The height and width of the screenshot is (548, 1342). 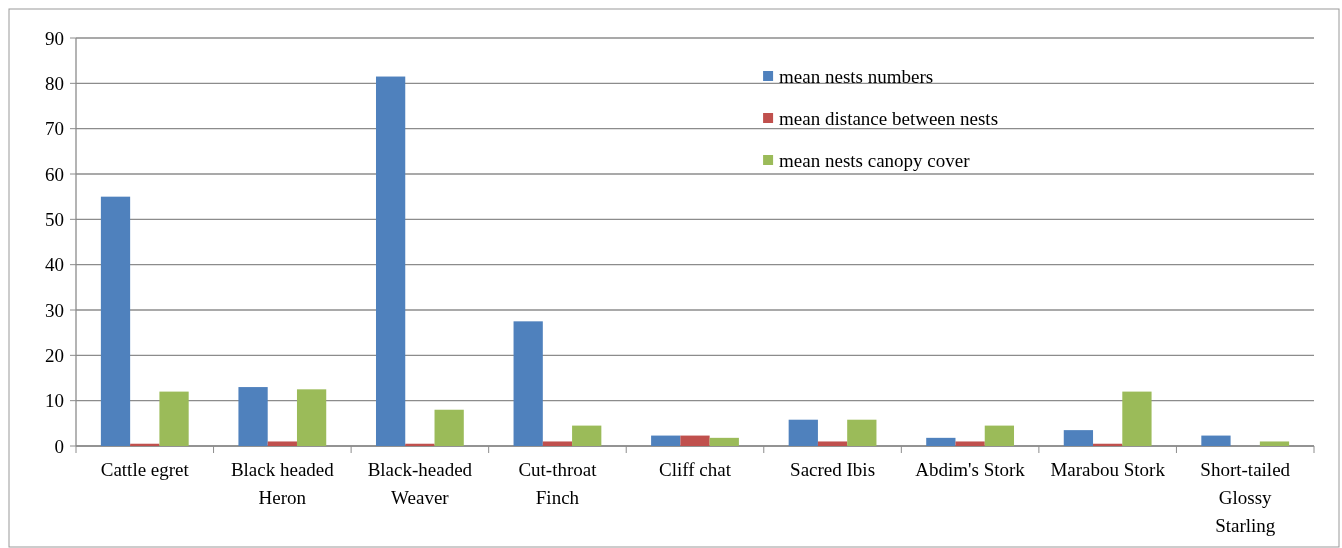 What do you see at coordinates (856, 76) in the screenshot?
I see `legend-label: mean nests numbers` at bounding box center [856, 76].